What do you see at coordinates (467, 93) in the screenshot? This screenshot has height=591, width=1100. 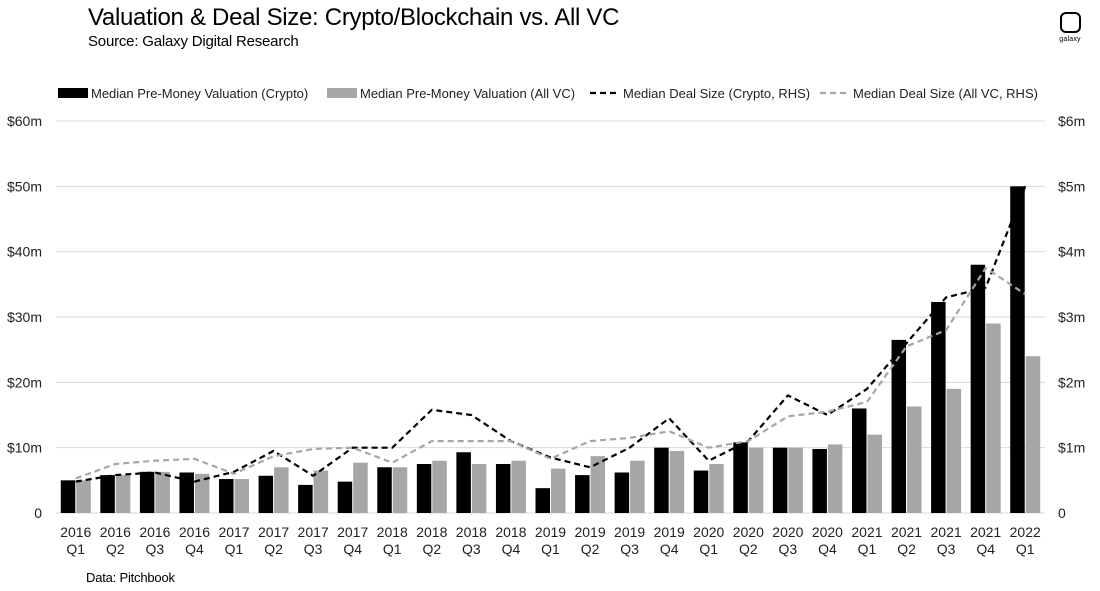 I see `legend-label: Median Pre-Money Valuation (All VC)` at bounding box center [467, 93].